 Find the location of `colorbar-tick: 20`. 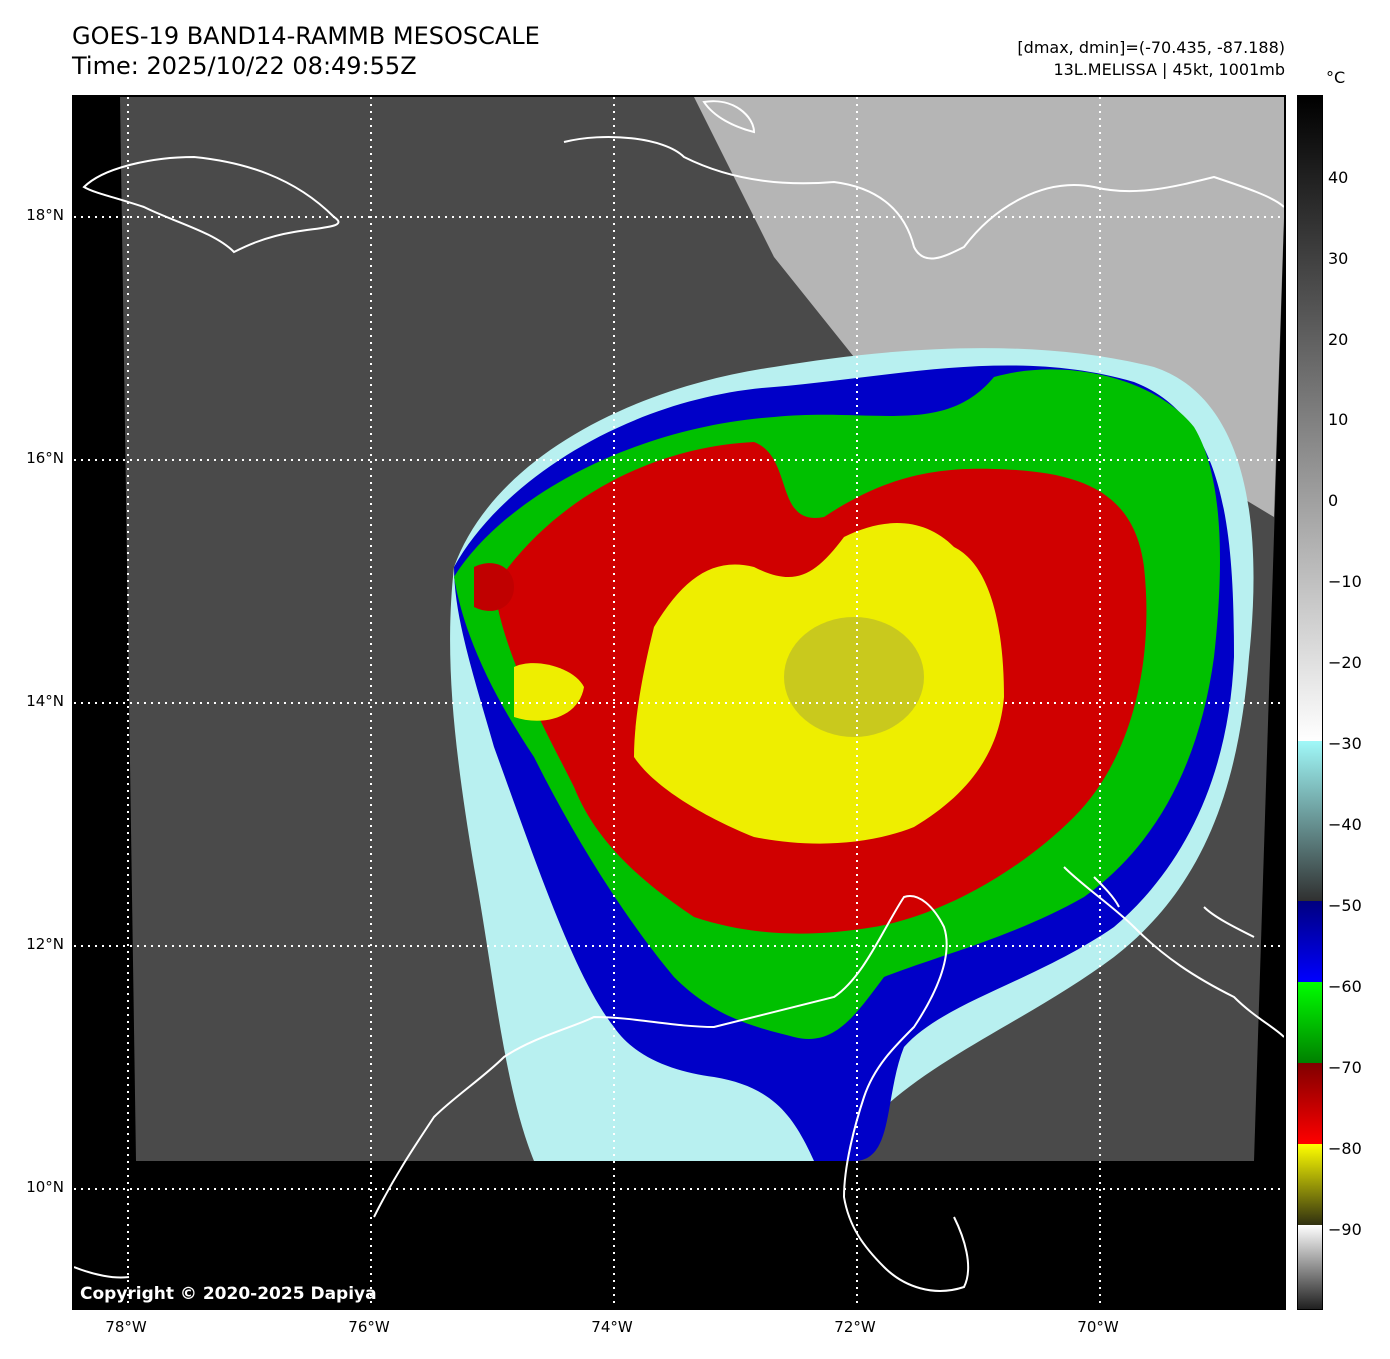

colorbar-tick: 20 is located at coordinates (1338, 339).